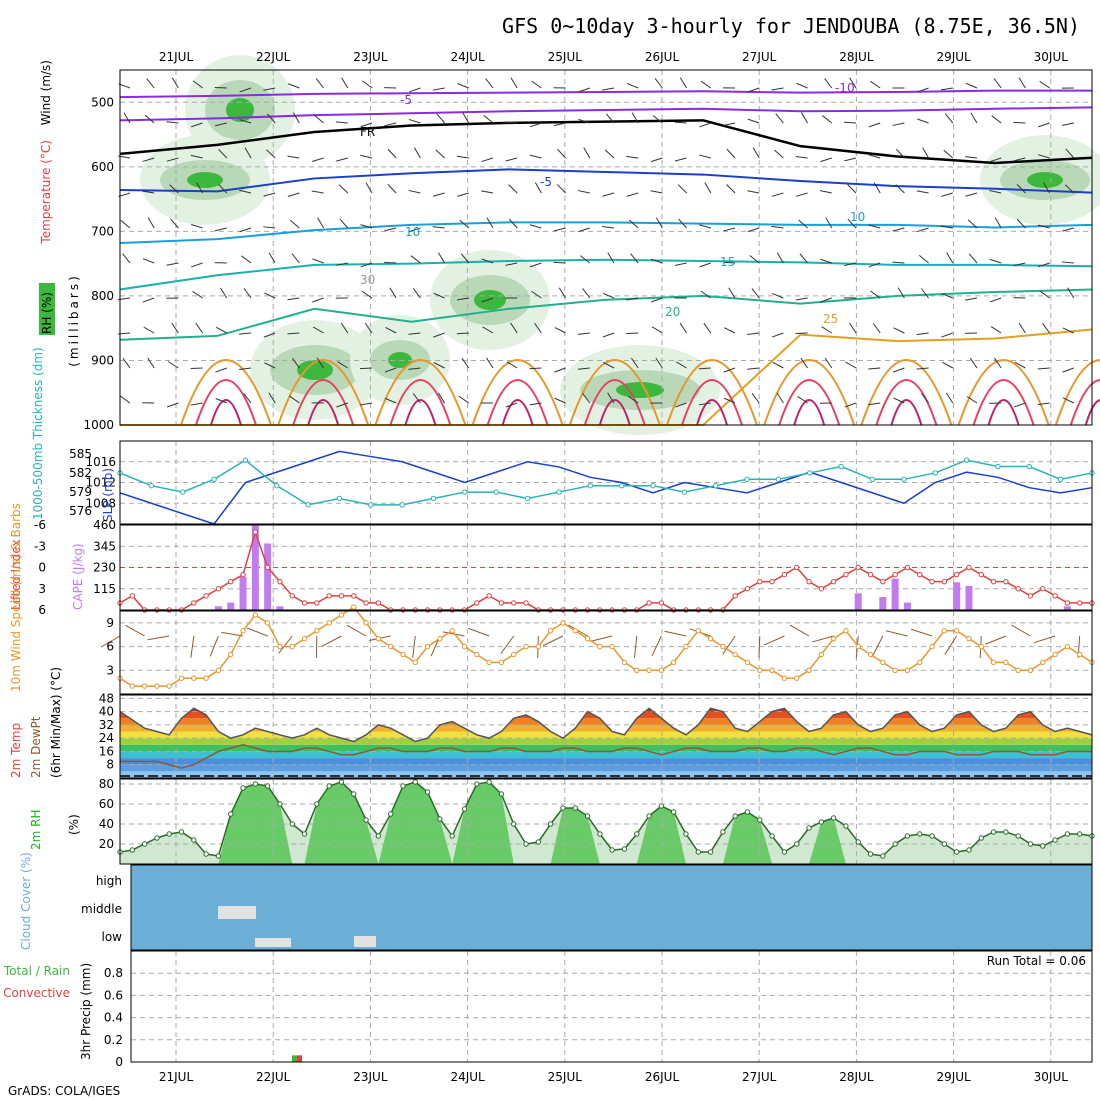  I want to click on lifted-index-axis-label: Lifted Index, so click(16, 574).